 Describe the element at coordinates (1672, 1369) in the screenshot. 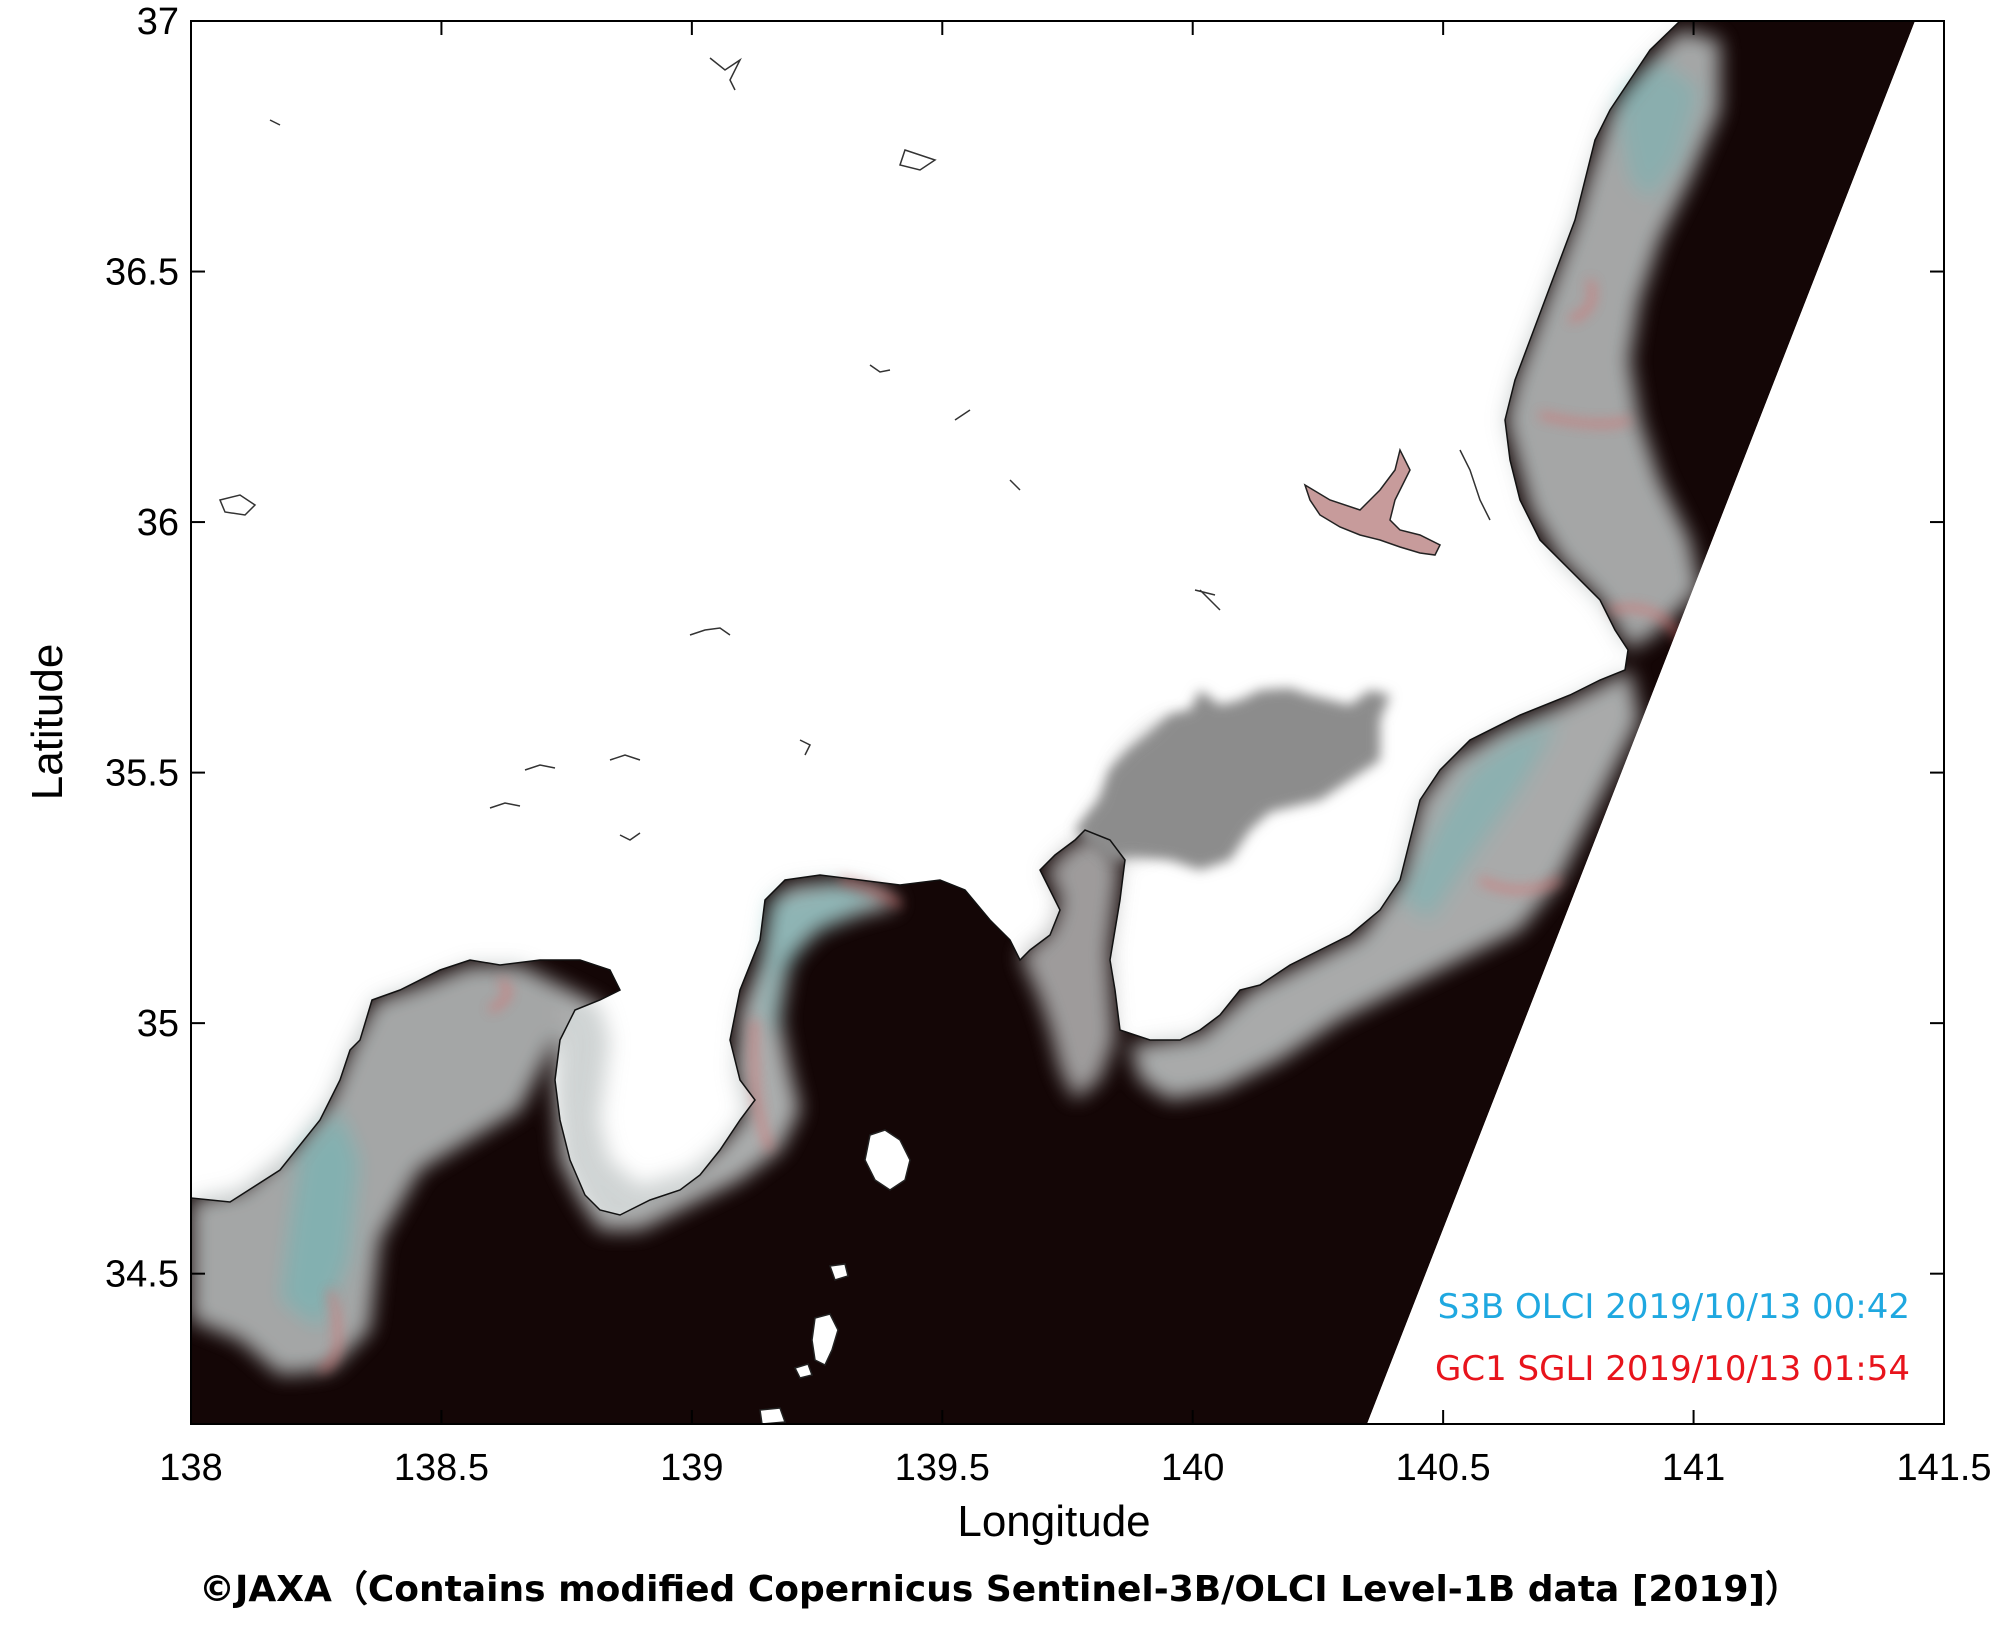

I see `legend-entry-sgli: GC1 SGLI 2019/10/13 01:54` at that location.